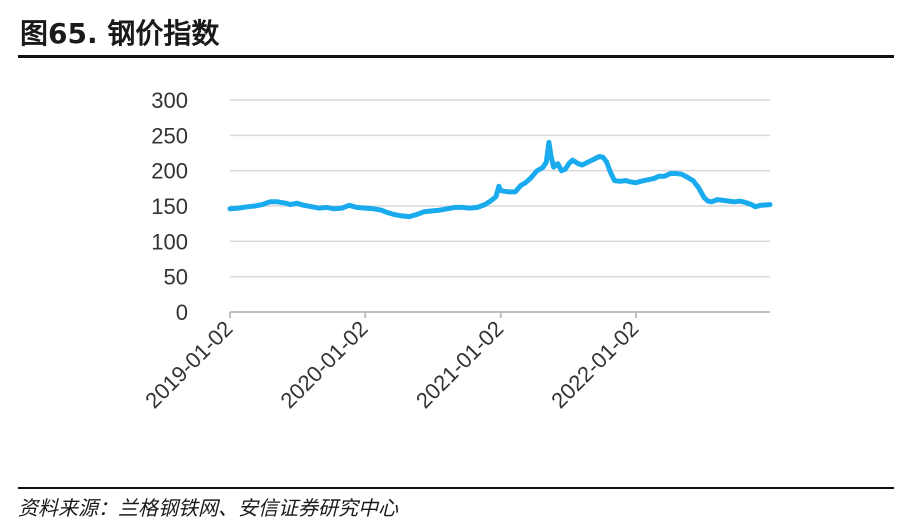 This screenshot has height=532, width=914. I want to click on y-tick-label: 300, so click(169, 100).